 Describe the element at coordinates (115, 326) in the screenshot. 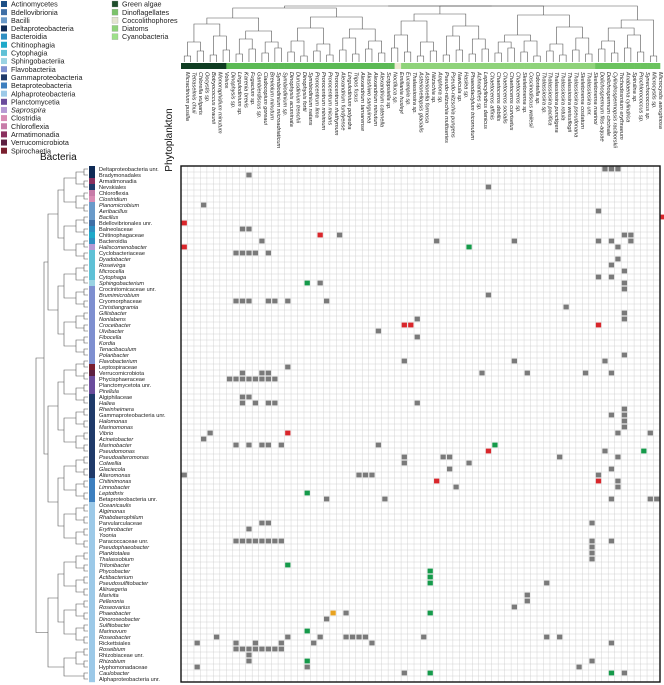

I see `bacteria-label: Croceibacter` at that location.